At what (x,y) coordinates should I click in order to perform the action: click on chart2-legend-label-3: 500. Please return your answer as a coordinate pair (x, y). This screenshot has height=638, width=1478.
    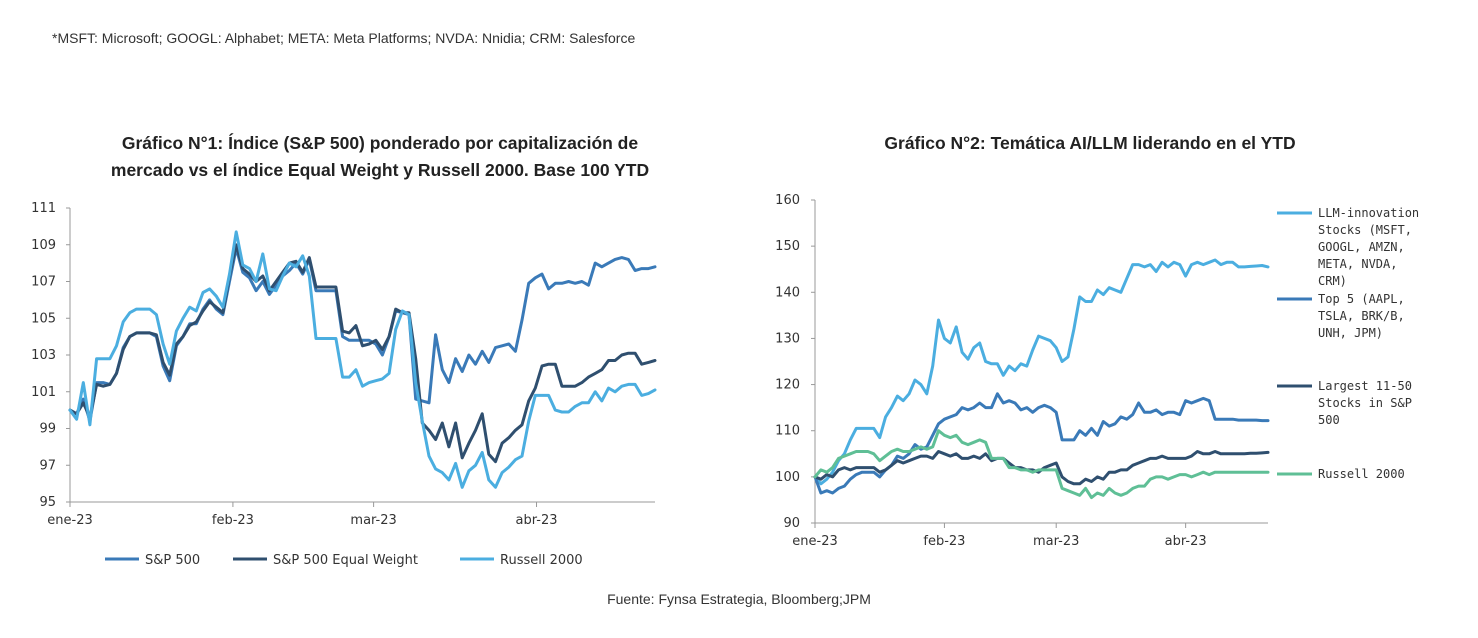
    Looking at the image, I should click on (1329, 420).